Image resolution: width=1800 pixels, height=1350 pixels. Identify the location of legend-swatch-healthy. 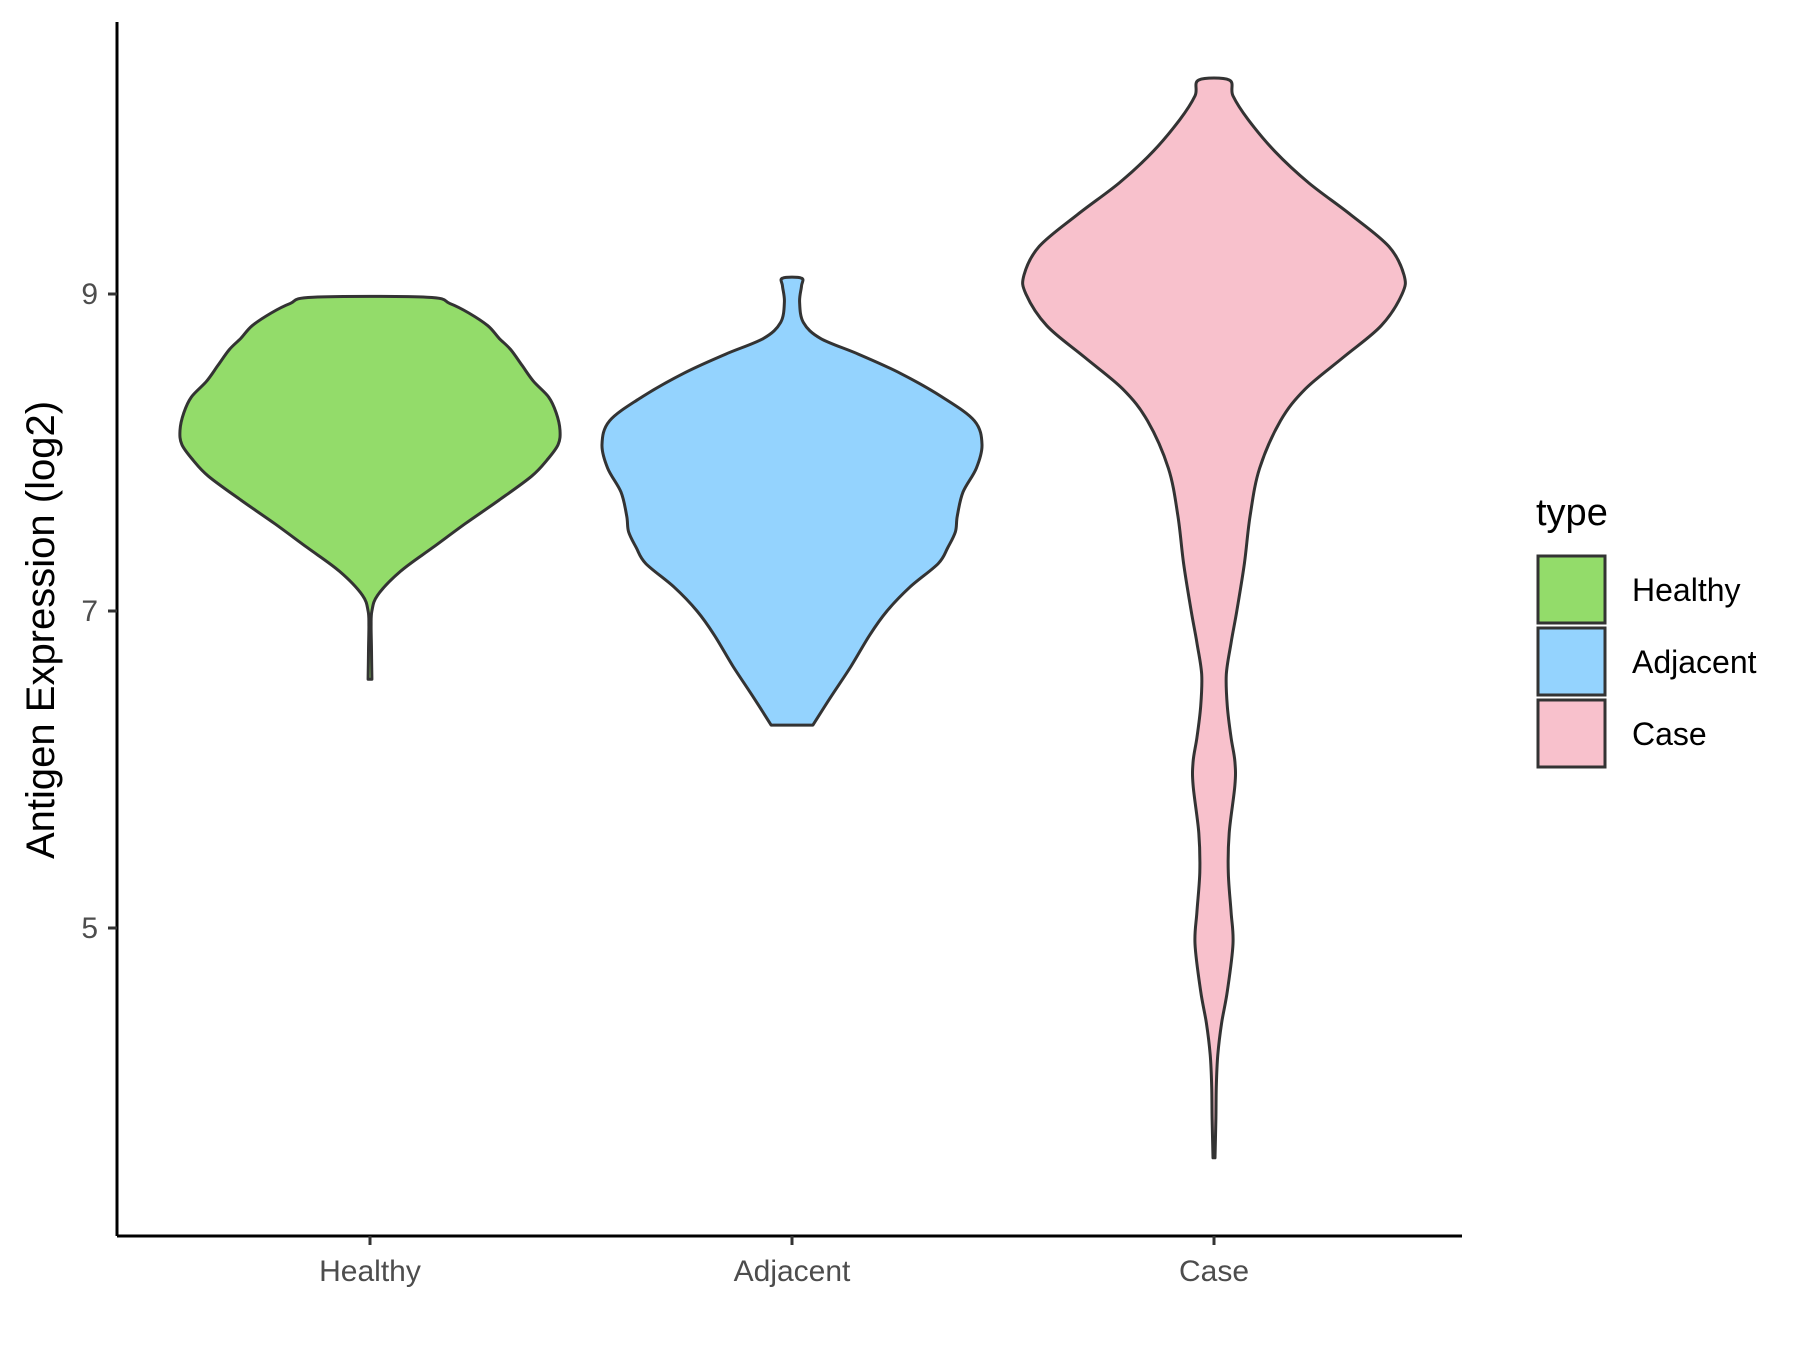
(1571, 589).